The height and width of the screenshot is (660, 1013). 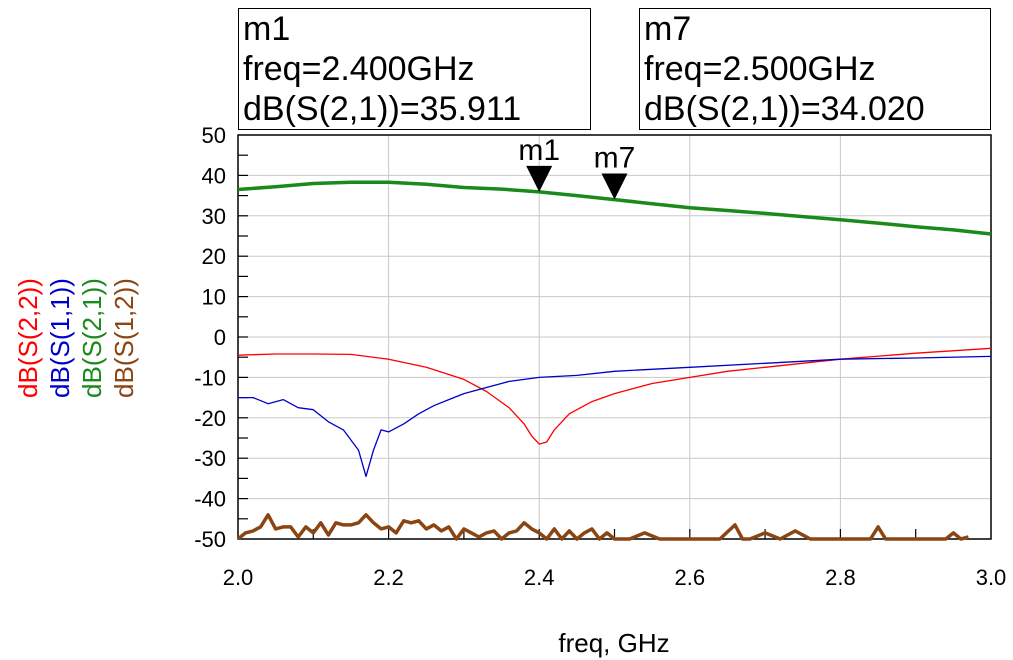 What do you see at coordinates (784, 109) in the screenshot?
I see `marker-readout-line: dB(S(2,1))=34.020` at bounding box center [784, 109].